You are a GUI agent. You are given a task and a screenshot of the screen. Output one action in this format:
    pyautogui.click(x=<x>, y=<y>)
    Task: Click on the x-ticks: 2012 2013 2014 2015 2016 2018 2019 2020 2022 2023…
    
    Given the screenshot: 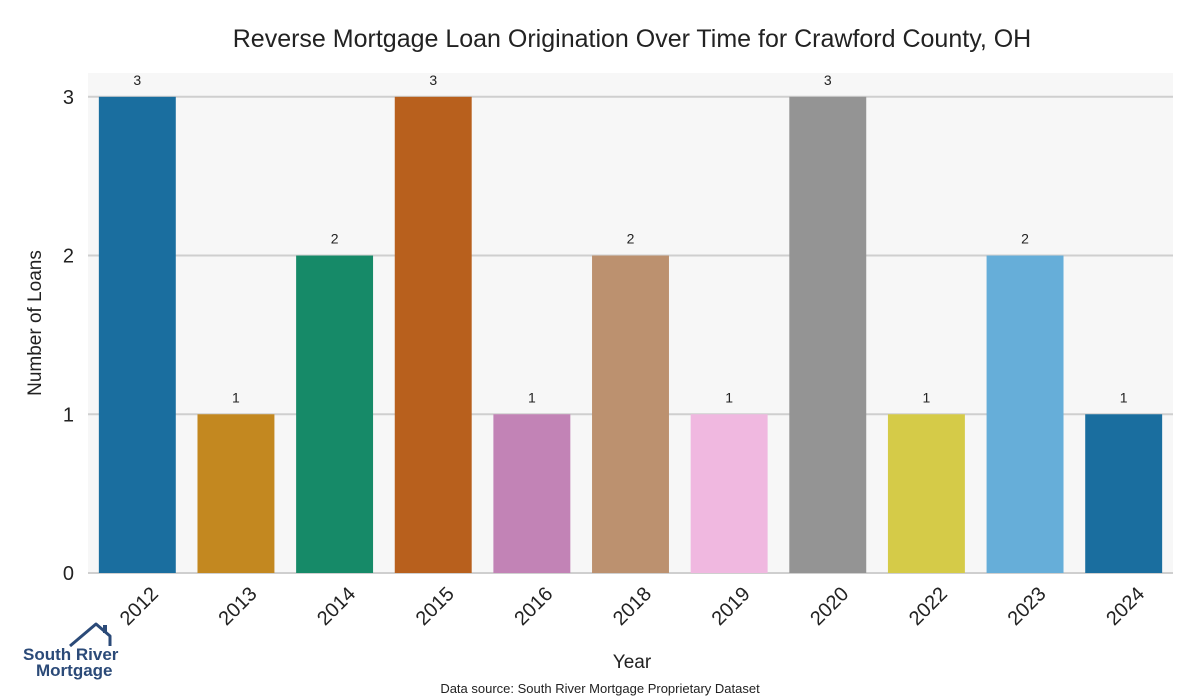 What is the action you would take?
    pyautogui.click(x=632, y=606)
    